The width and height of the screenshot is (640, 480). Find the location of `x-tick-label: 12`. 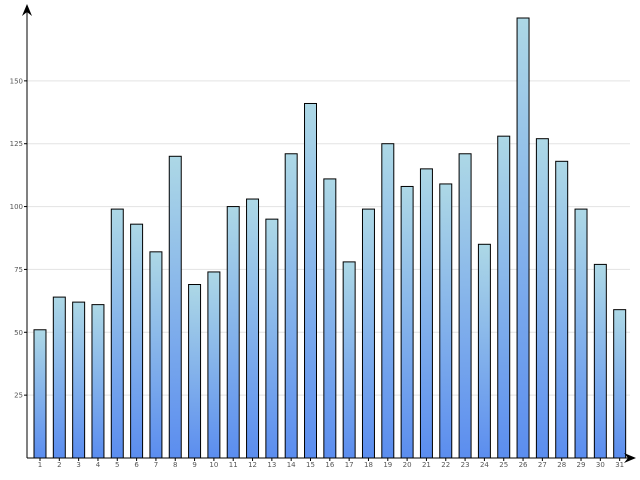

x-tick-label: 12 is located at coordinates (252, 465).